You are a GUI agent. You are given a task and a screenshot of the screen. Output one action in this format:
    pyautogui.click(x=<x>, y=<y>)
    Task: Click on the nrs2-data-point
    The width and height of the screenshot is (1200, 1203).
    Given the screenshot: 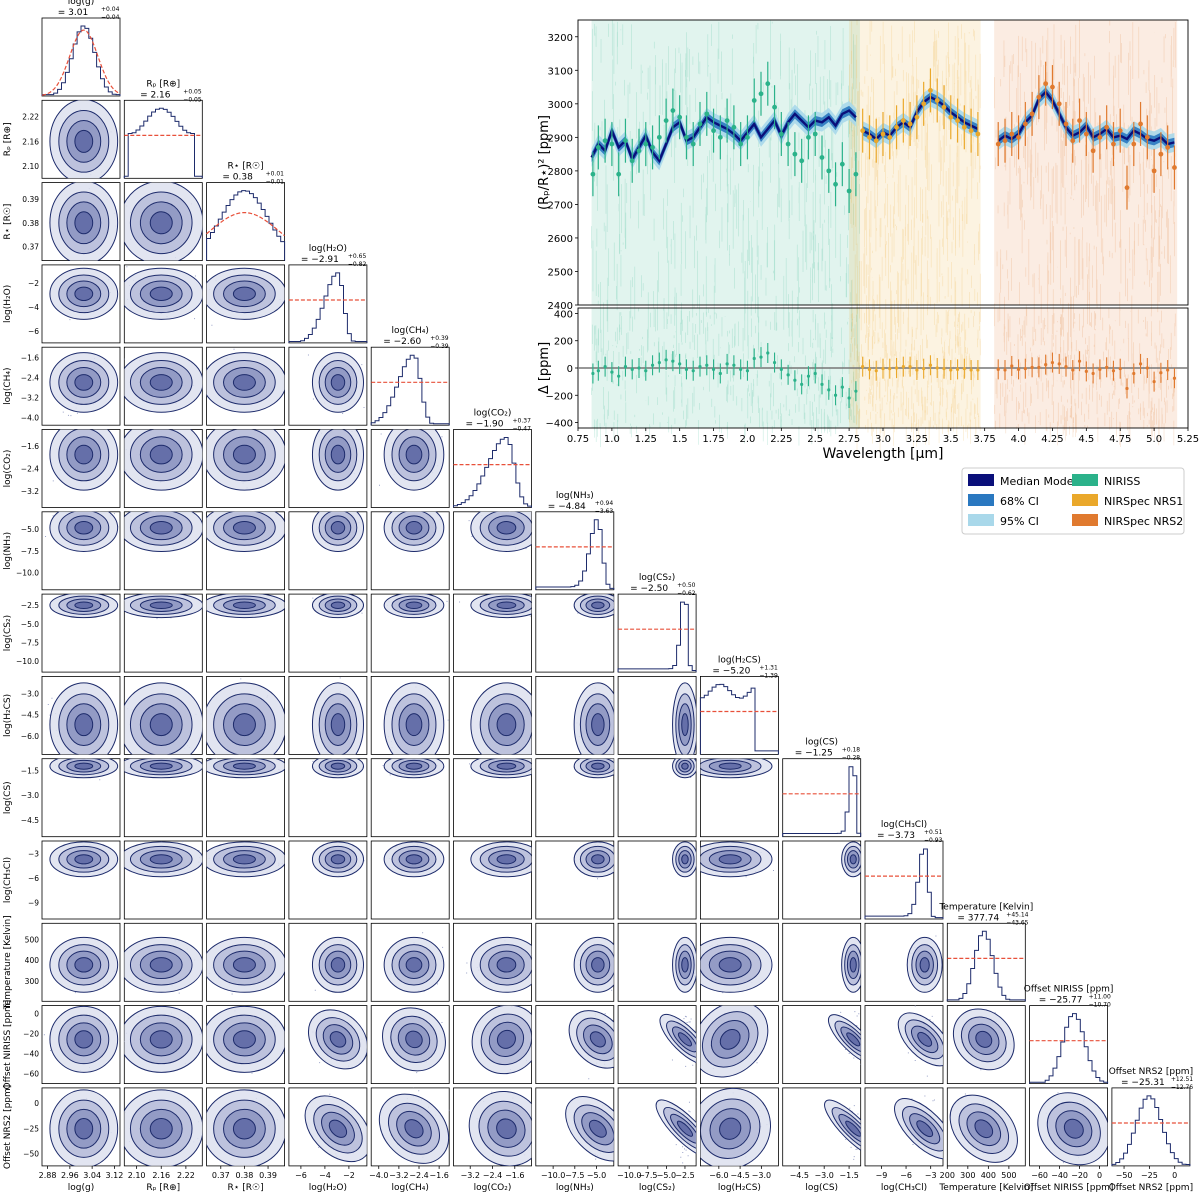 What is the action you would take?
    pyautogui.click(x=1140, y=124)
    